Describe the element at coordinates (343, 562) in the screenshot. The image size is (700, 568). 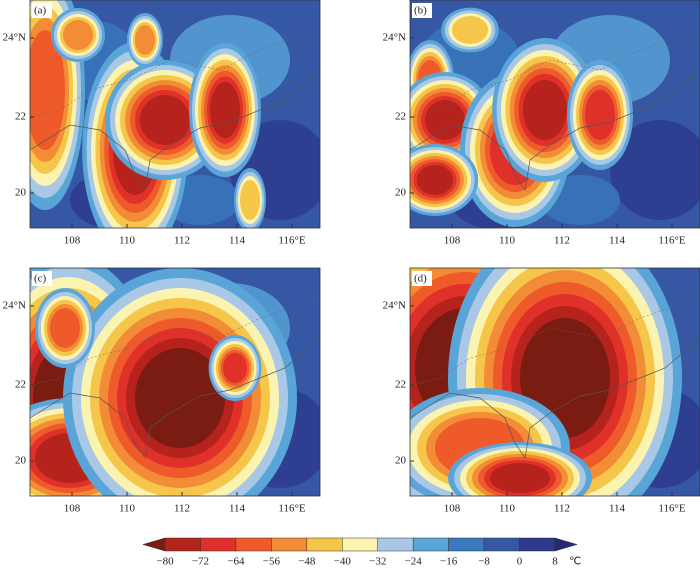
I see `colorbar-label: −40` at that location.